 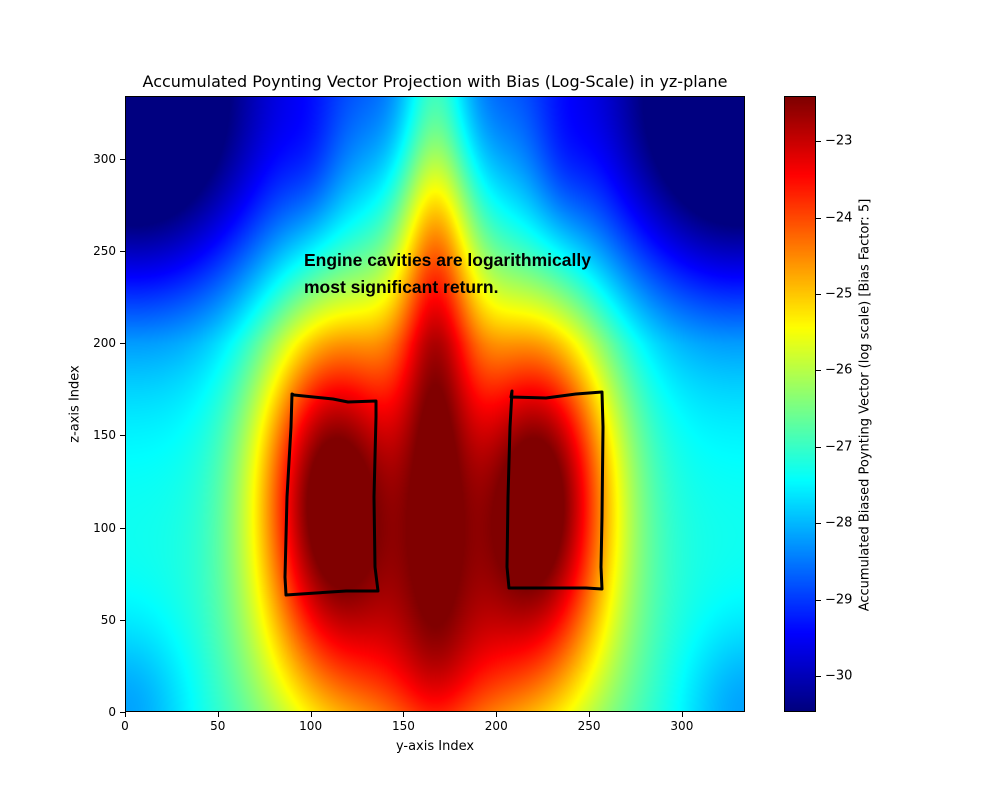 What do you see at coordinates (331, 494) in the screenshot?
I see `left-cavity-outline` at bounding box center [331, 494].